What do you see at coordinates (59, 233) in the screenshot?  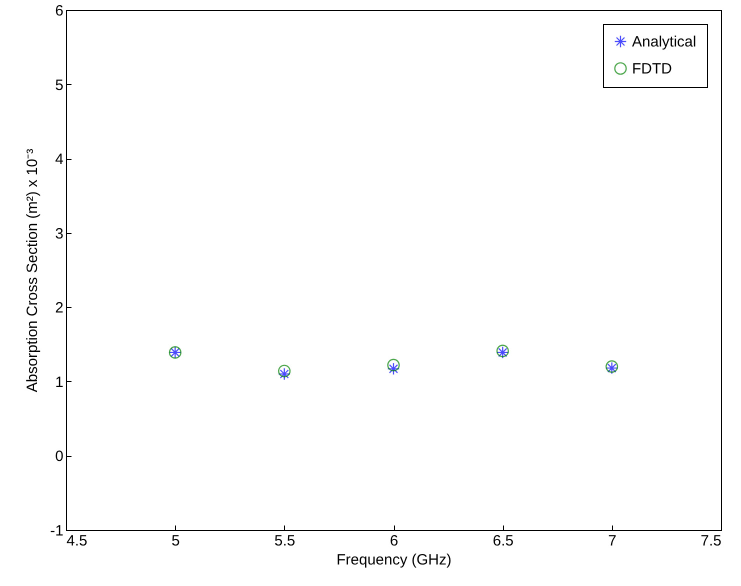 I see `y-tick-label: 3` at bounding box center [59, 233].